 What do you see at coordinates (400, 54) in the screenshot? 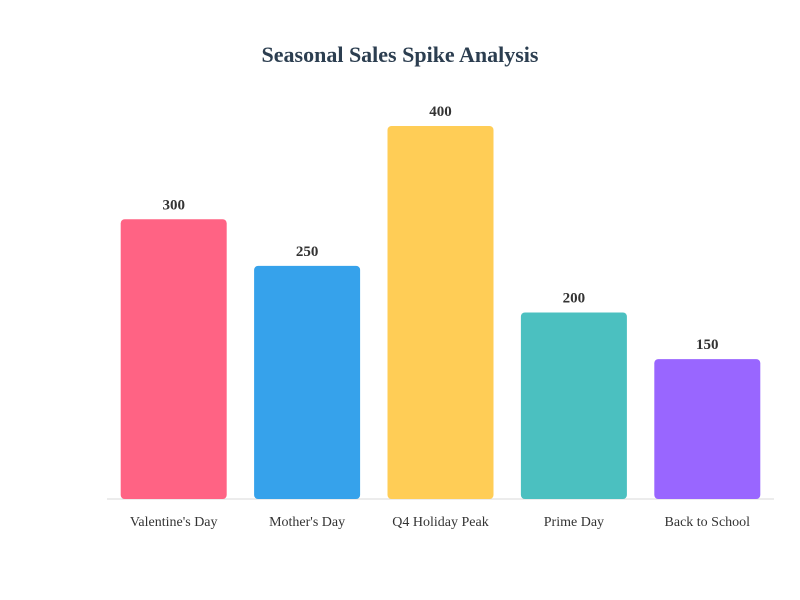
I see `chart-title: Seasonal Sales Spike Analysis` at bounding box center [400, 54].